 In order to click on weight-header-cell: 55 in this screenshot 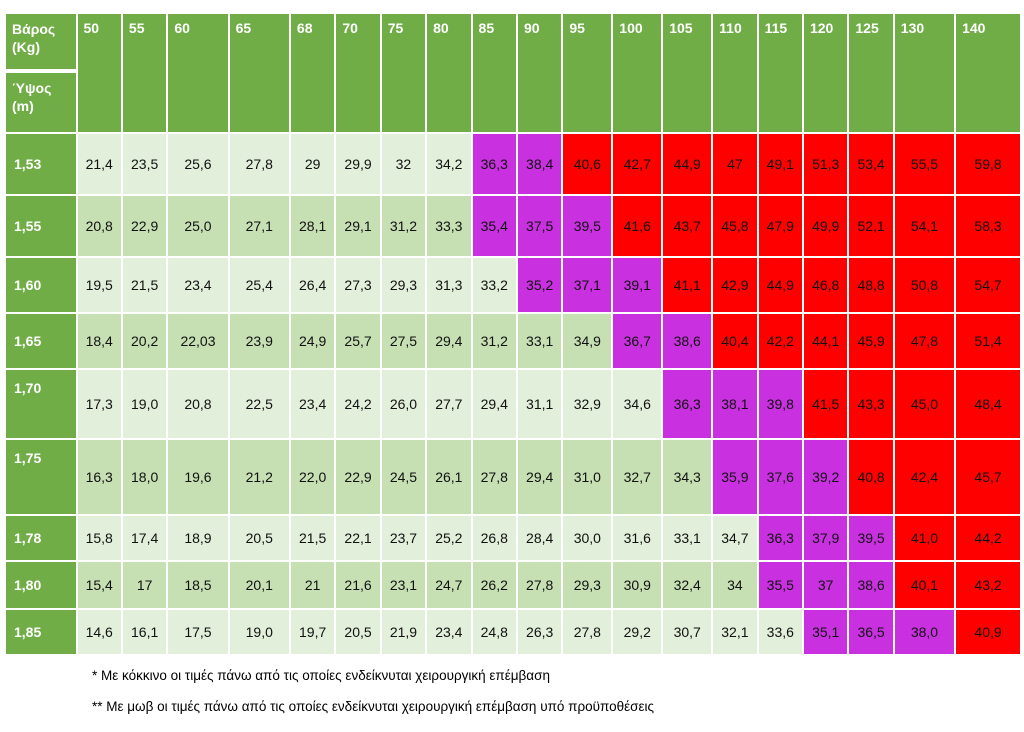, I will do `click(144, 73)`.